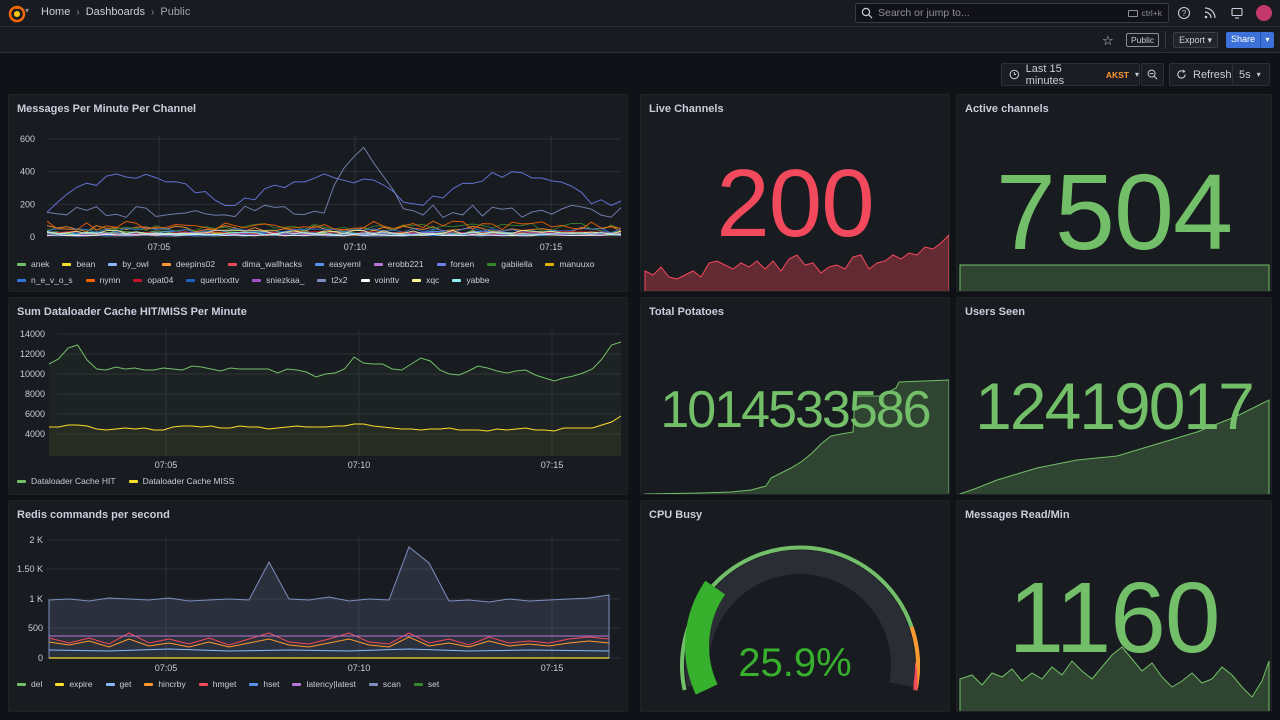  Describe the element at coordinates (118, 684) in the screenshot. I see `legend-item: get` at that location.